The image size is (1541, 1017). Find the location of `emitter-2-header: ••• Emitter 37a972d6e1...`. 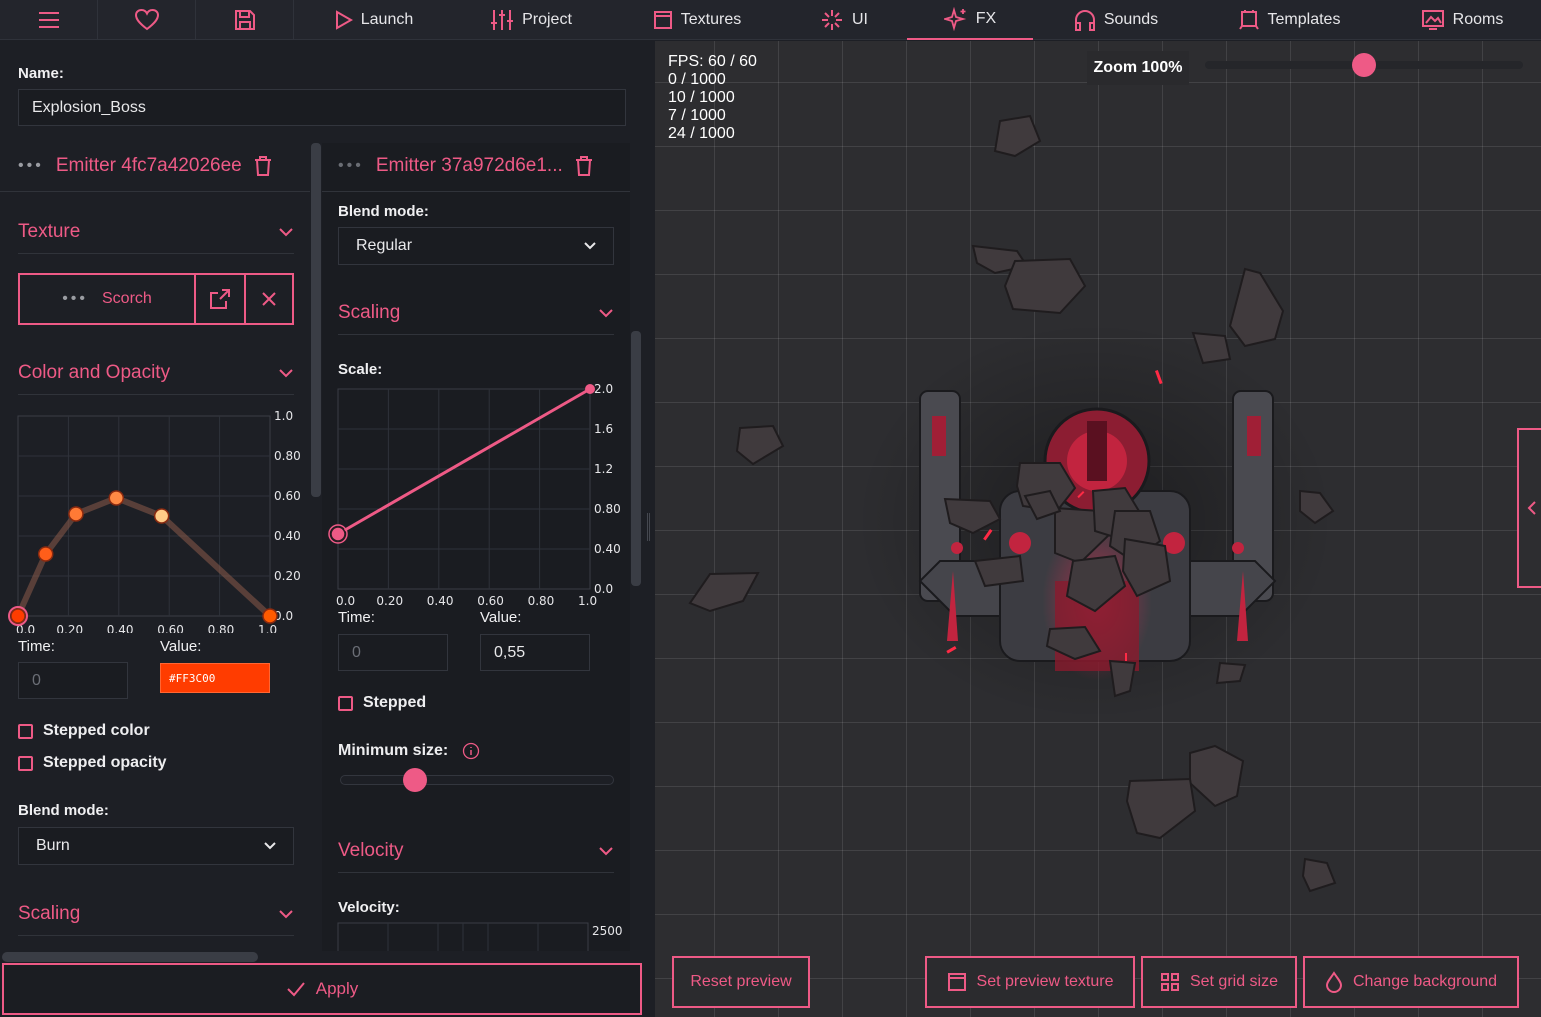

emitter-2-header: ••• Emitter 37a972d6e1... is located at coordinates (465, 166).